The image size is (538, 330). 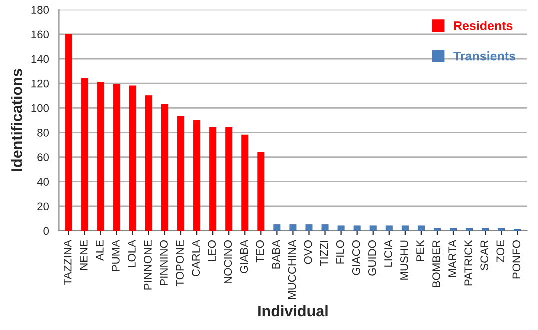 What do you see at coordinates (116, 256) in the screenshot?
I see `x-tick-label: PUMA` at bounding box center [116, 256].